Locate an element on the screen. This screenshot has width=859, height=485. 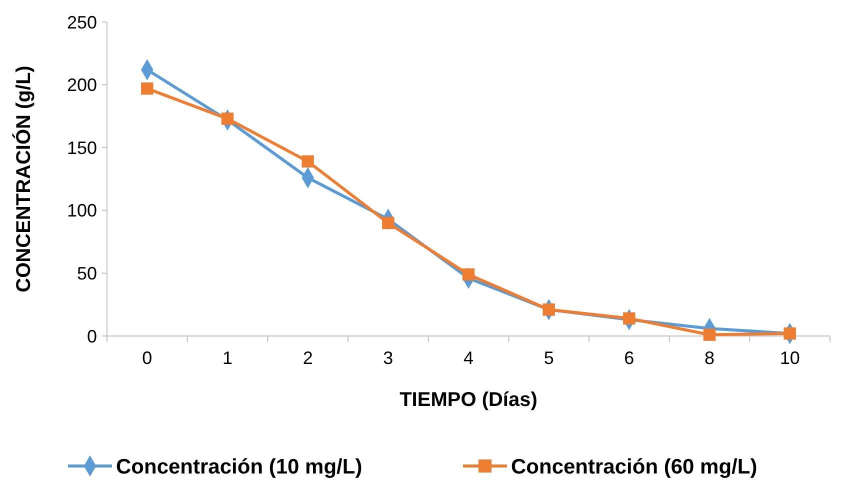
x-tick-label: 1 is located at coordinates (227, 358).